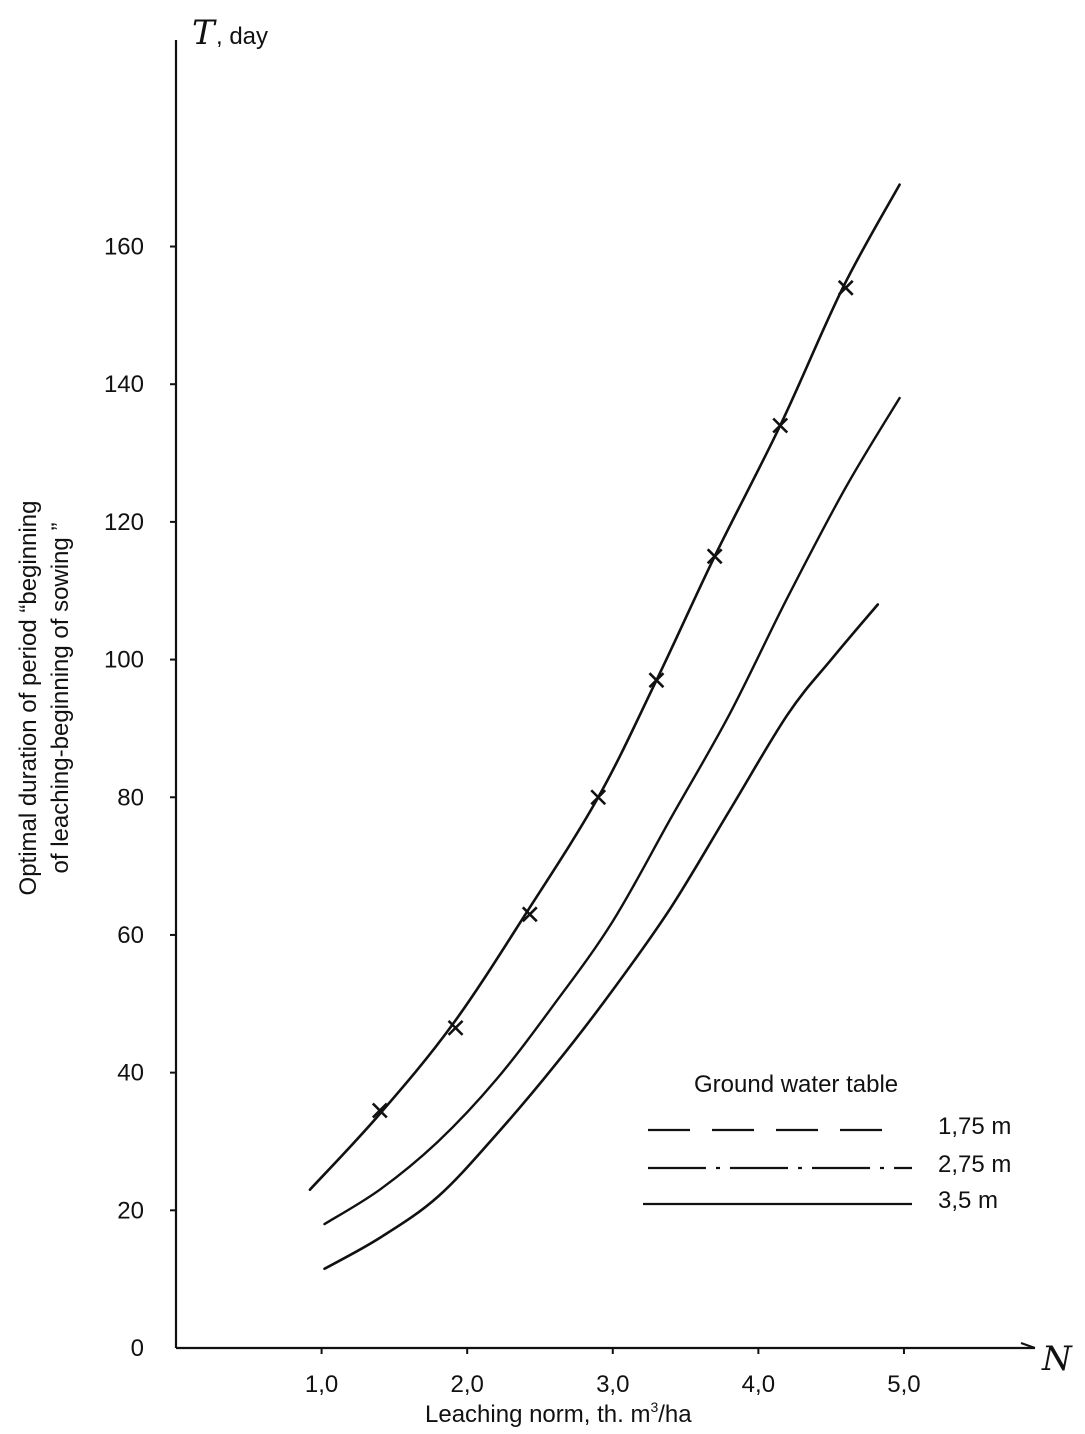  I want to click on y-tick-label: 20, so click(130, 1210).